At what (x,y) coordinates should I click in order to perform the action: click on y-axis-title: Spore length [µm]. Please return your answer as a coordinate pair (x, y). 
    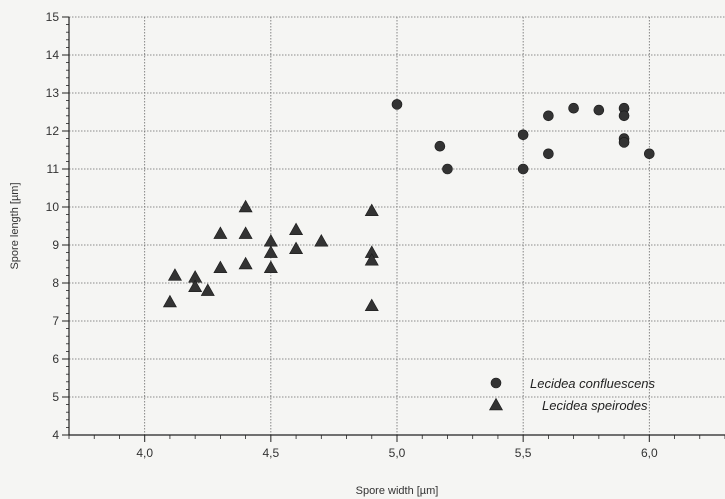
    Looking at the image, I should click on (15, 225).